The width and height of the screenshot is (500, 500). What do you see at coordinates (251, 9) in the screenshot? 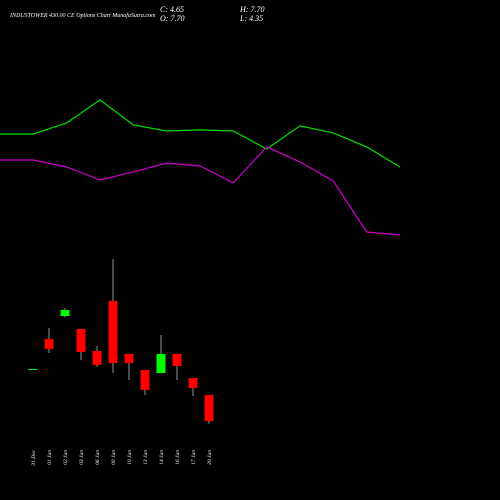
I see `stat-high: H: 7.70` at bounding box center [251, 9].